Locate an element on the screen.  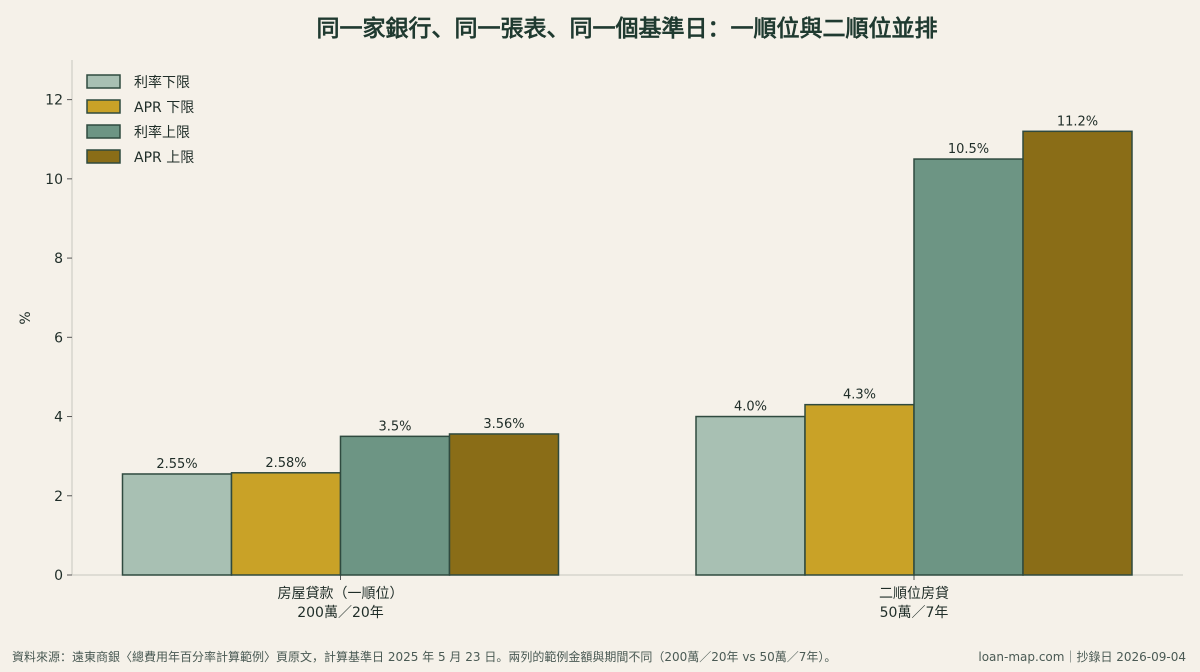
footer-site-credit: loan-map.com｜抄錄日 2026-09-04 is located at coordinates (1082, 656).